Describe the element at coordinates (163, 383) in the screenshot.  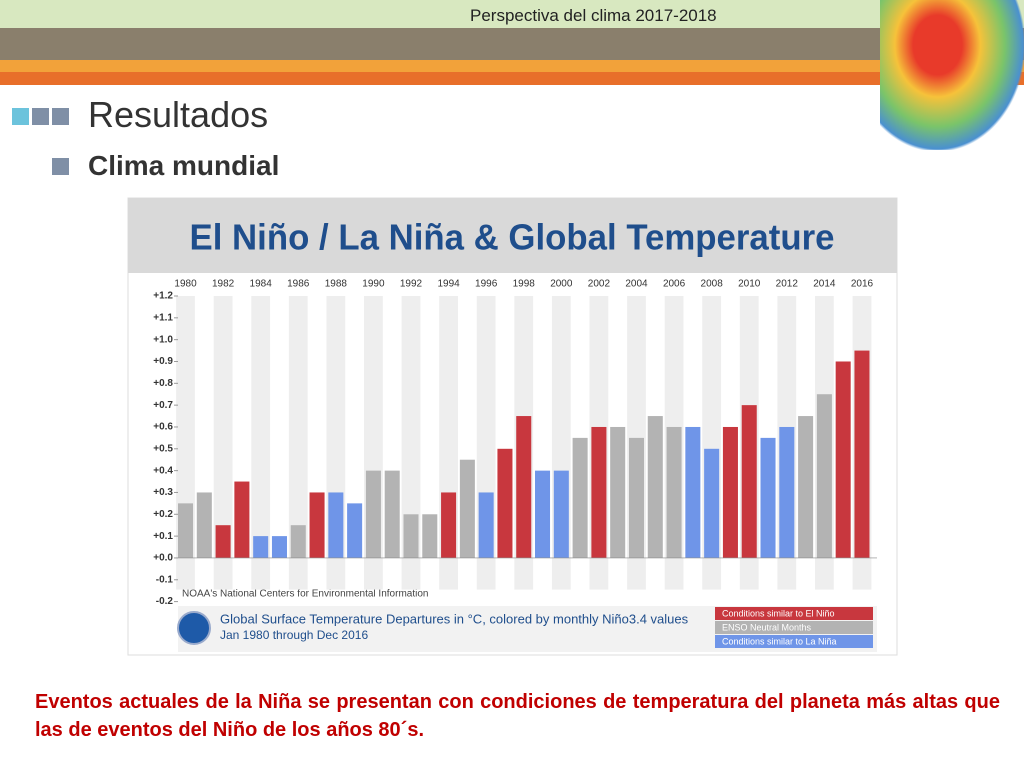
I see `y-tick-label: +0.8` at that location.